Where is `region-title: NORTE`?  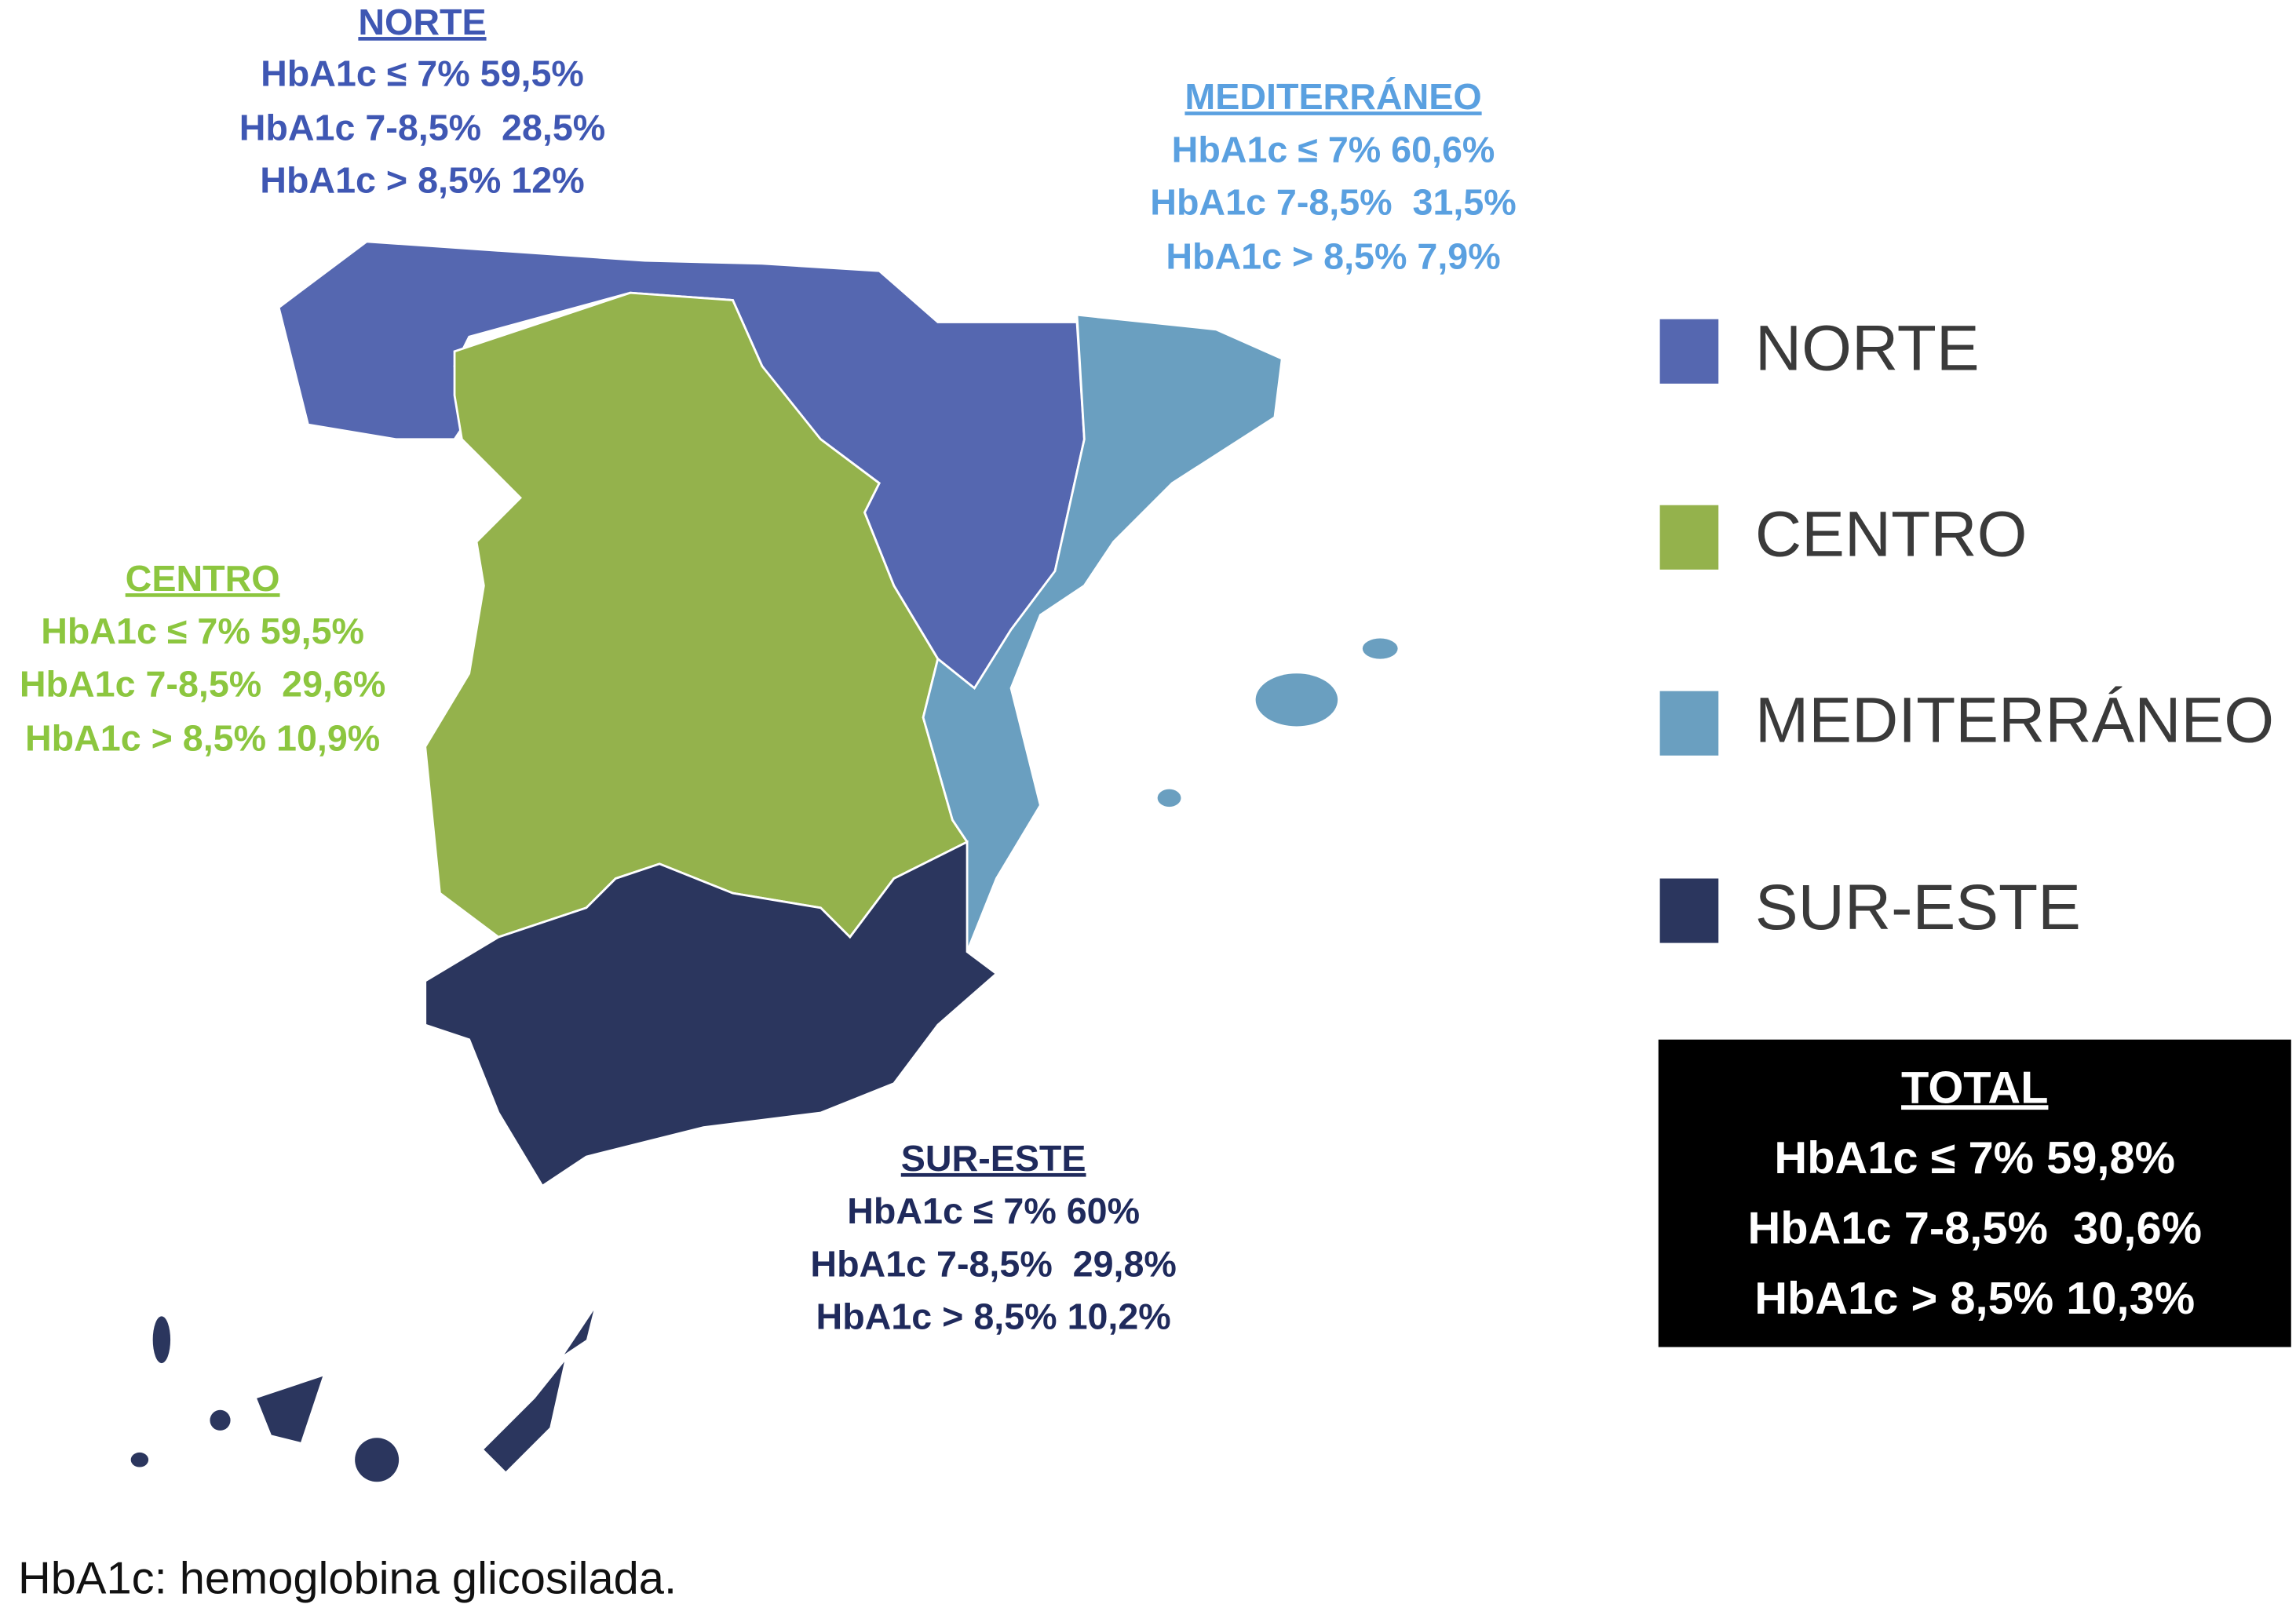
region-title: NORTE is located at coordinates (422, 22).